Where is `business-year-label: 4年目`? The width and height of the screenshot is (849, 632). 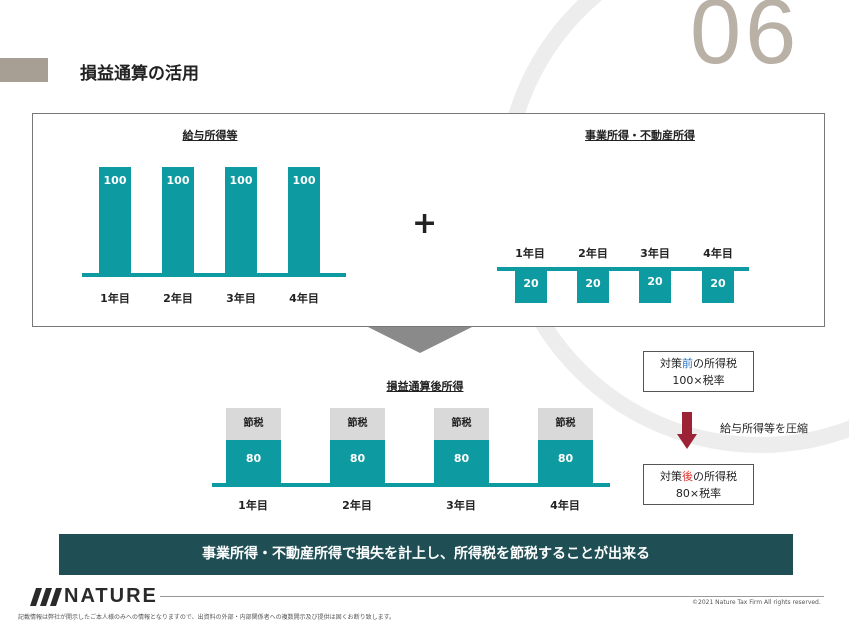
business-year-label: 4年目 is located at coordinates (718, 253).